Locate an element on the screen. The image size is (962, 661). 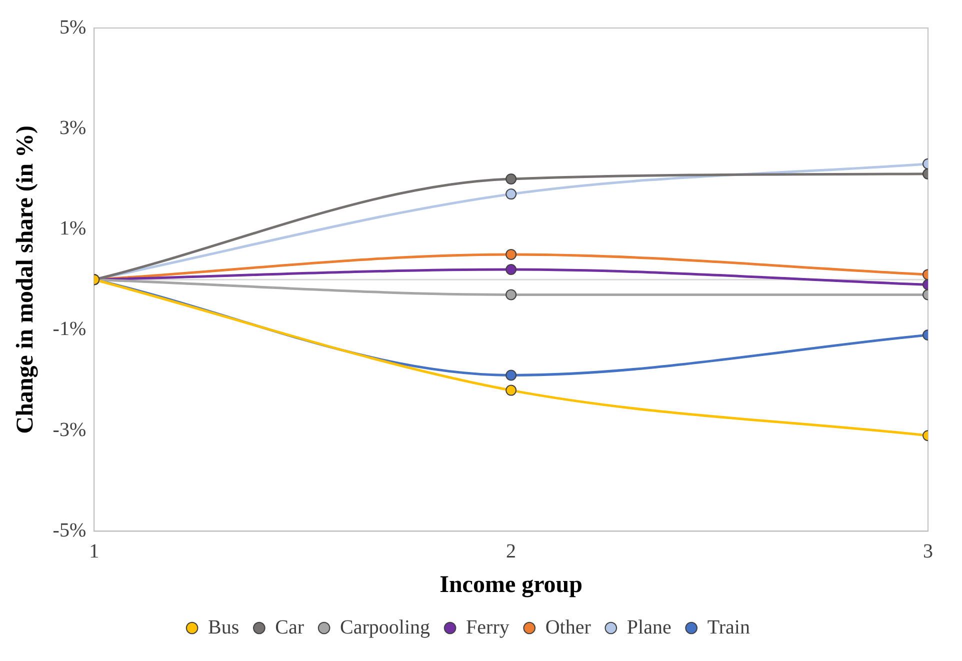
x-tick-label: 3 is located at coordinates (928, 551).